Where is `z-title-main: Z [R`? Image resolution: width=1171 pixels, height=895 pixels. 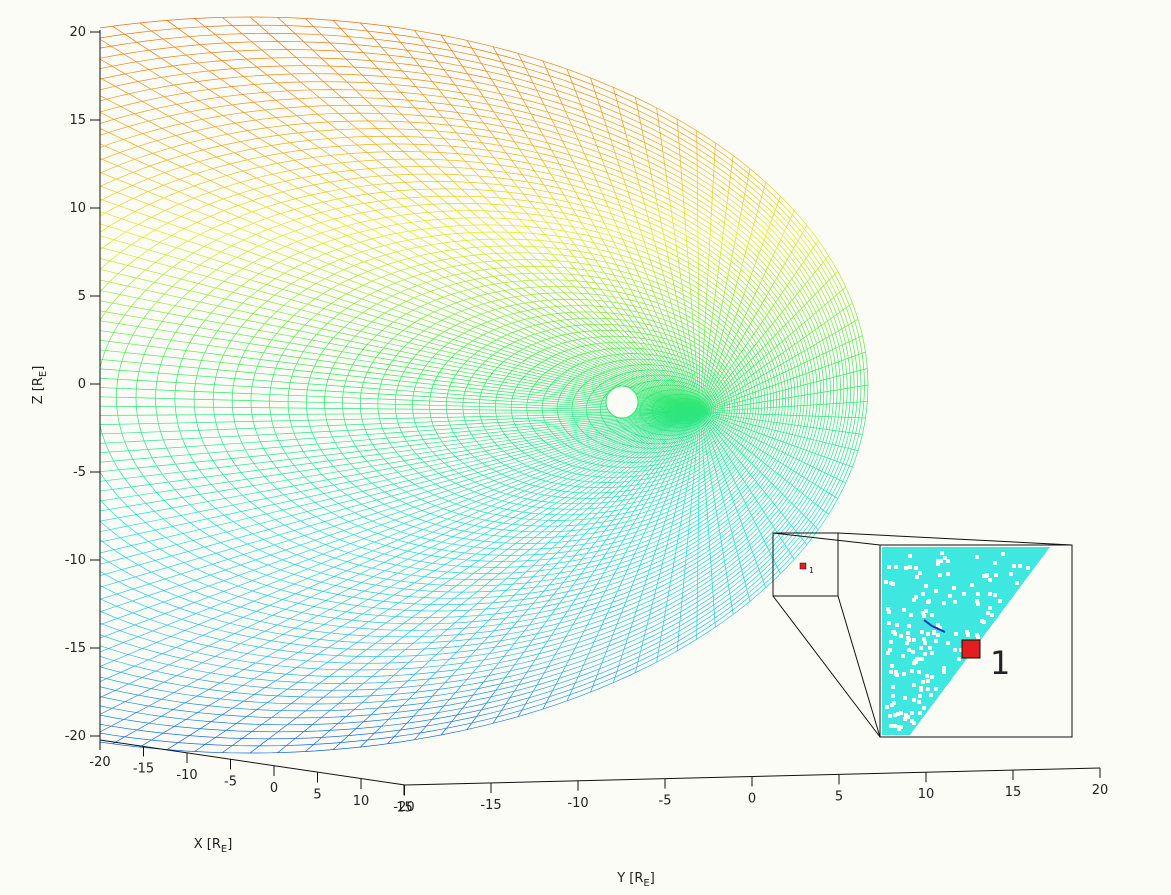
z-title-main: Z [R is located at coordinates (38, 390).